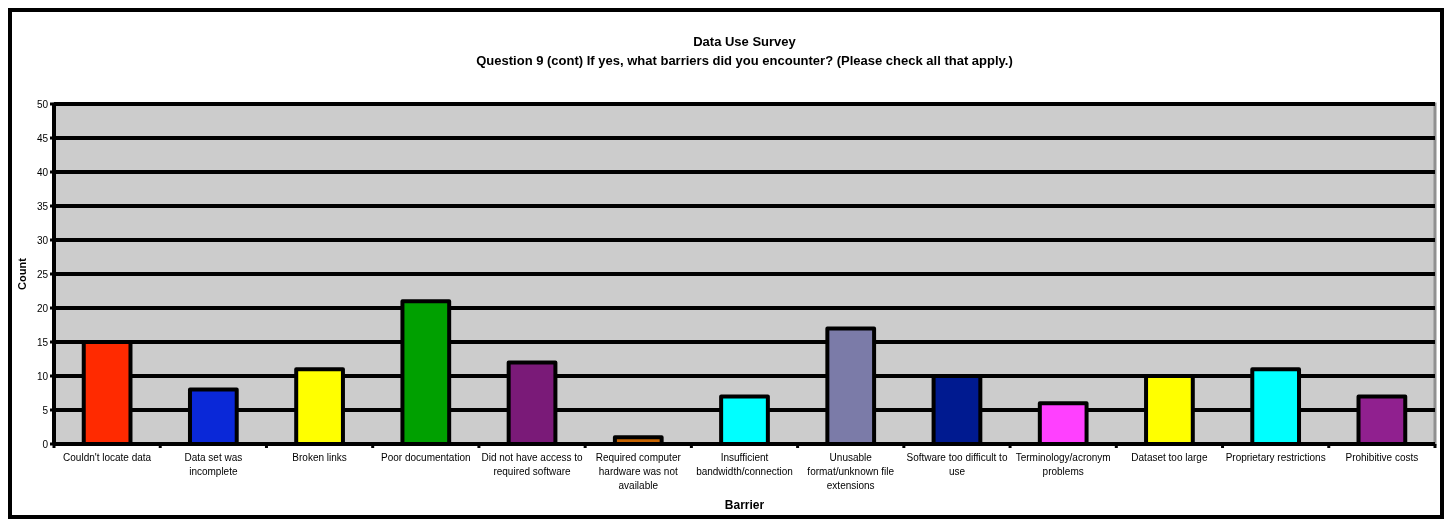 This screenshot has width=1444, height=519. What do you see at coordinates (42, 342) in the screenshot?
I see `y-tick-label: 15` at bounding box center [42, 342].